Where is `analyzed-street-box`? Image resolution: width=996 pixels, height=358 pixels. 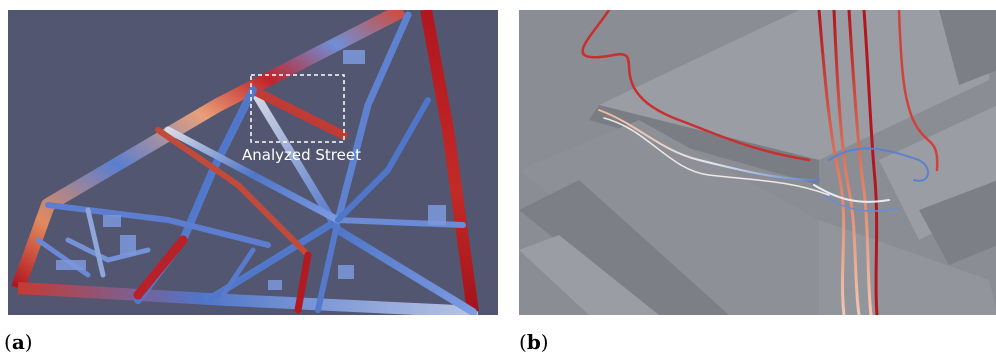
analyzed-street-box is located at coordinates (297, 108).